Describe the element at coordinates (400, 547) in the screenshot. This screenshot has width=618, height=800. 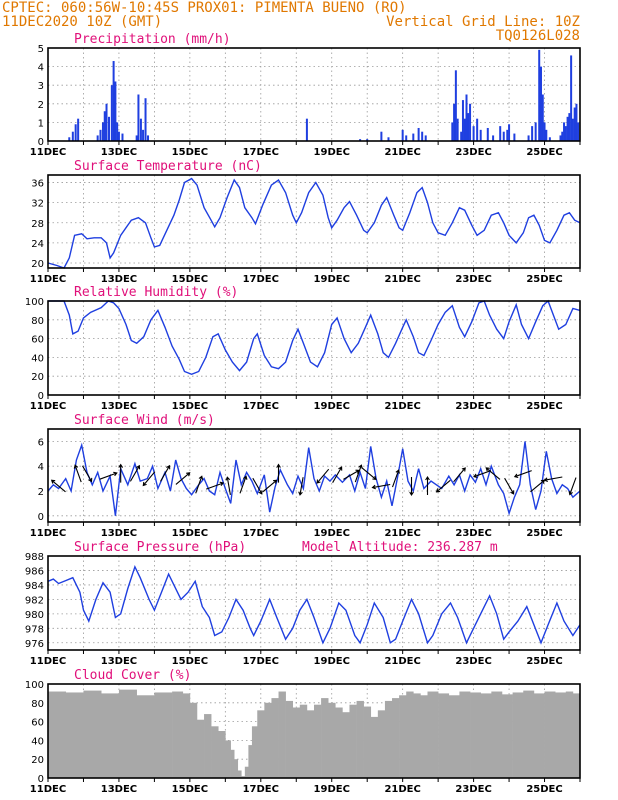
I see `pres-annotation: Model Altitude: 236.287 m` at that location.